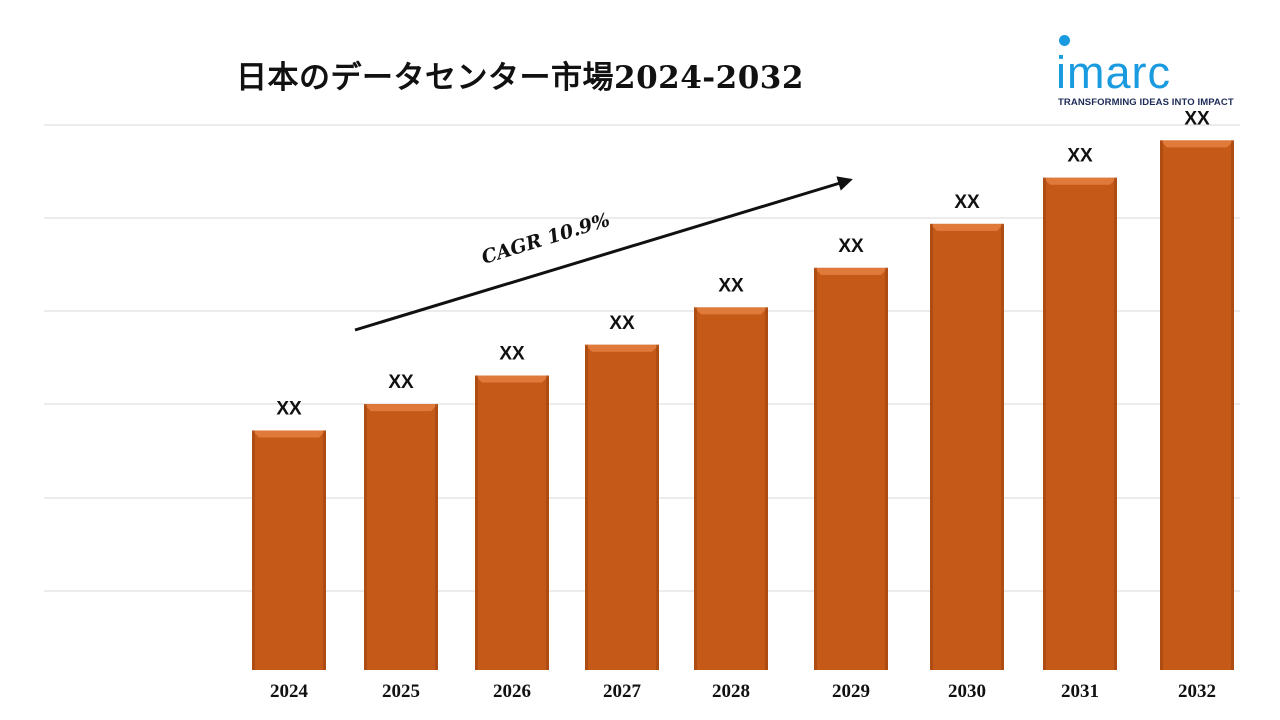 This screenshot has width=1280, height=720. Describe the element at coordinates (1064, 40) in the screenshot. I see `logo-dot-icon` at that location.